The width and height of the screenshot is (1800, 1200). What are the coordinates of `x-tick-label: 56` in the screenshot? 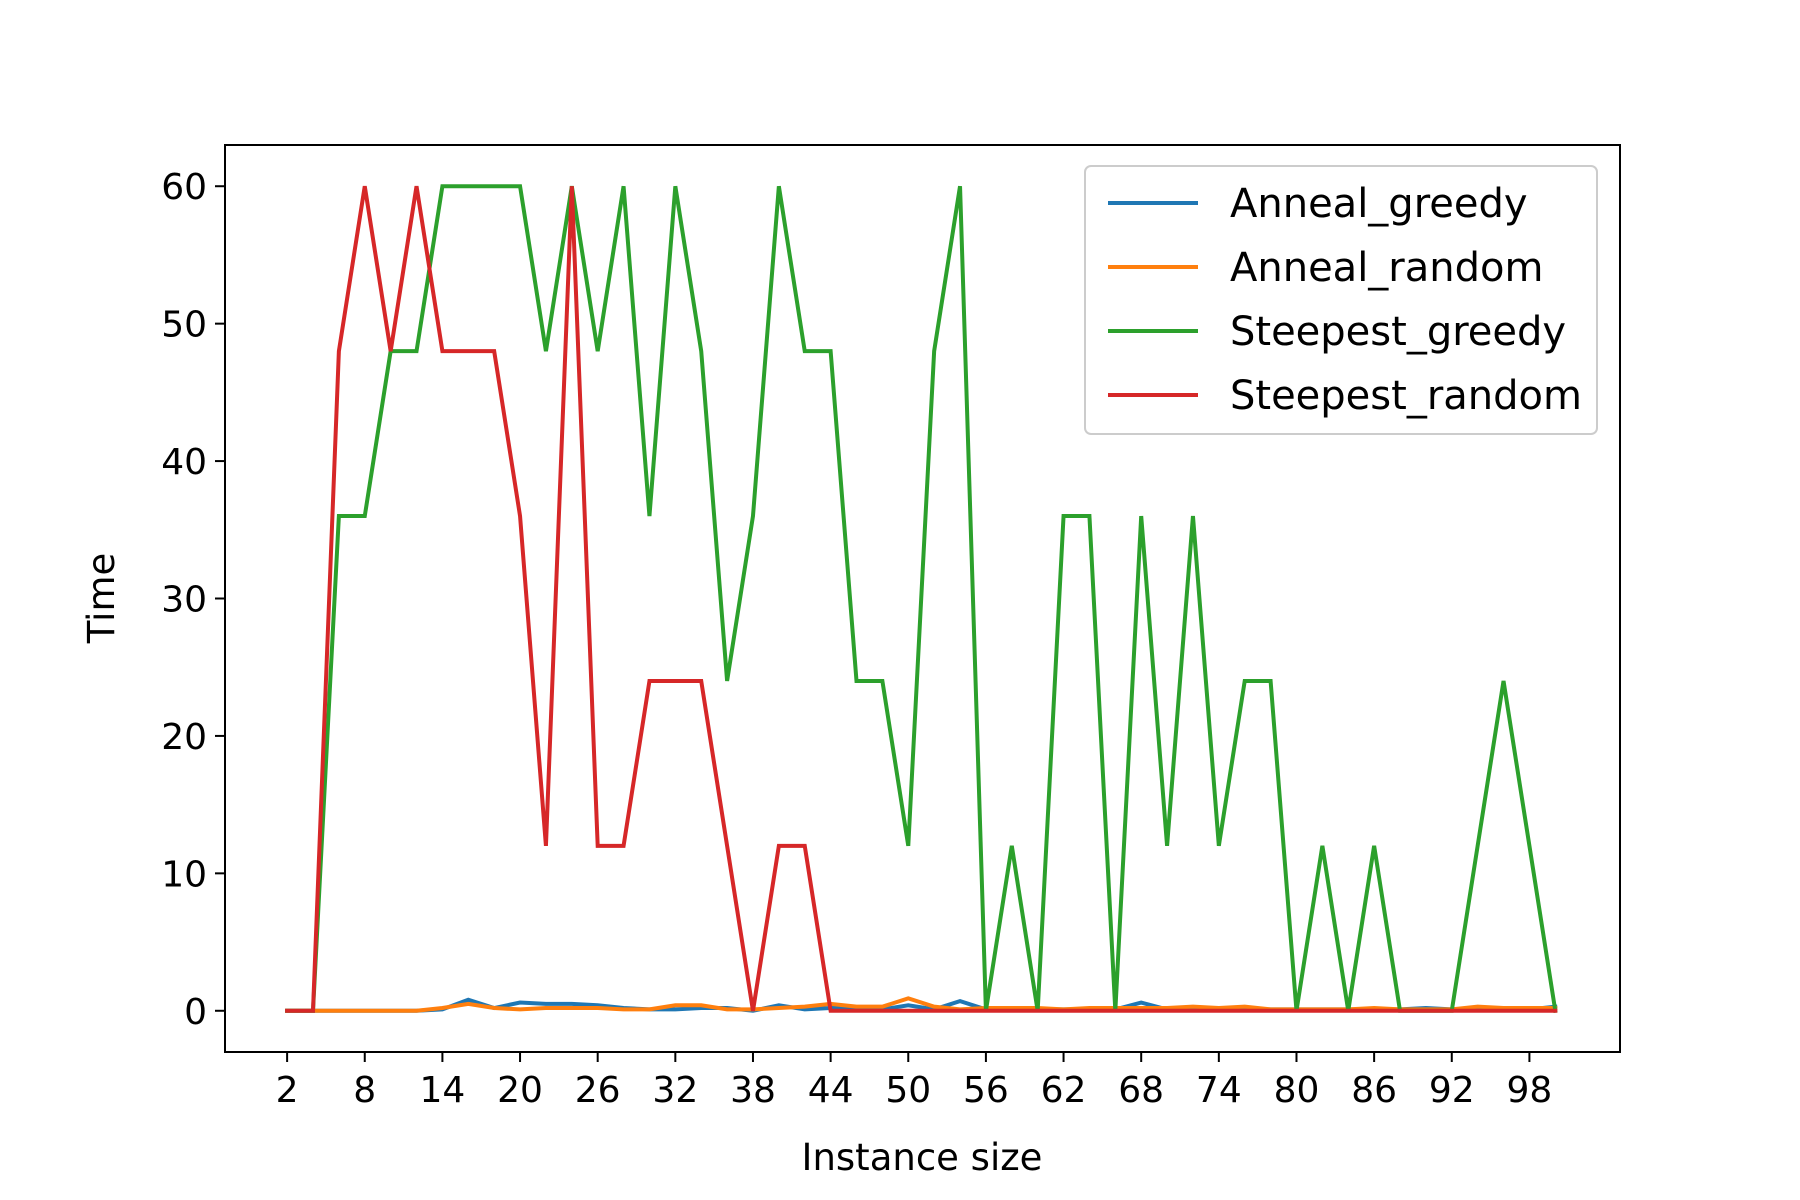 It's located at (986, 1090).